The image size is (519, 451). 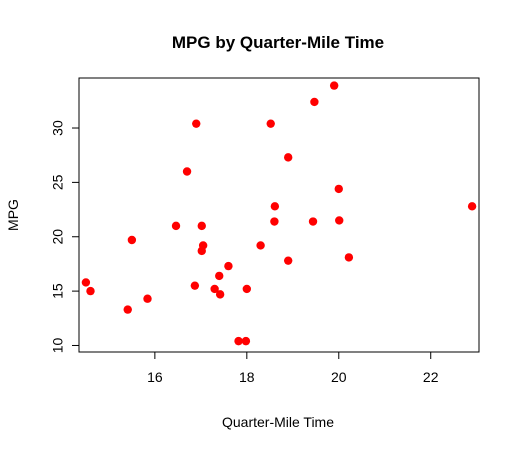 What do you see at coordinates (247, 377) in the screenshot?
I see `x-tick-label: 18` at bounding box center [247, 377].